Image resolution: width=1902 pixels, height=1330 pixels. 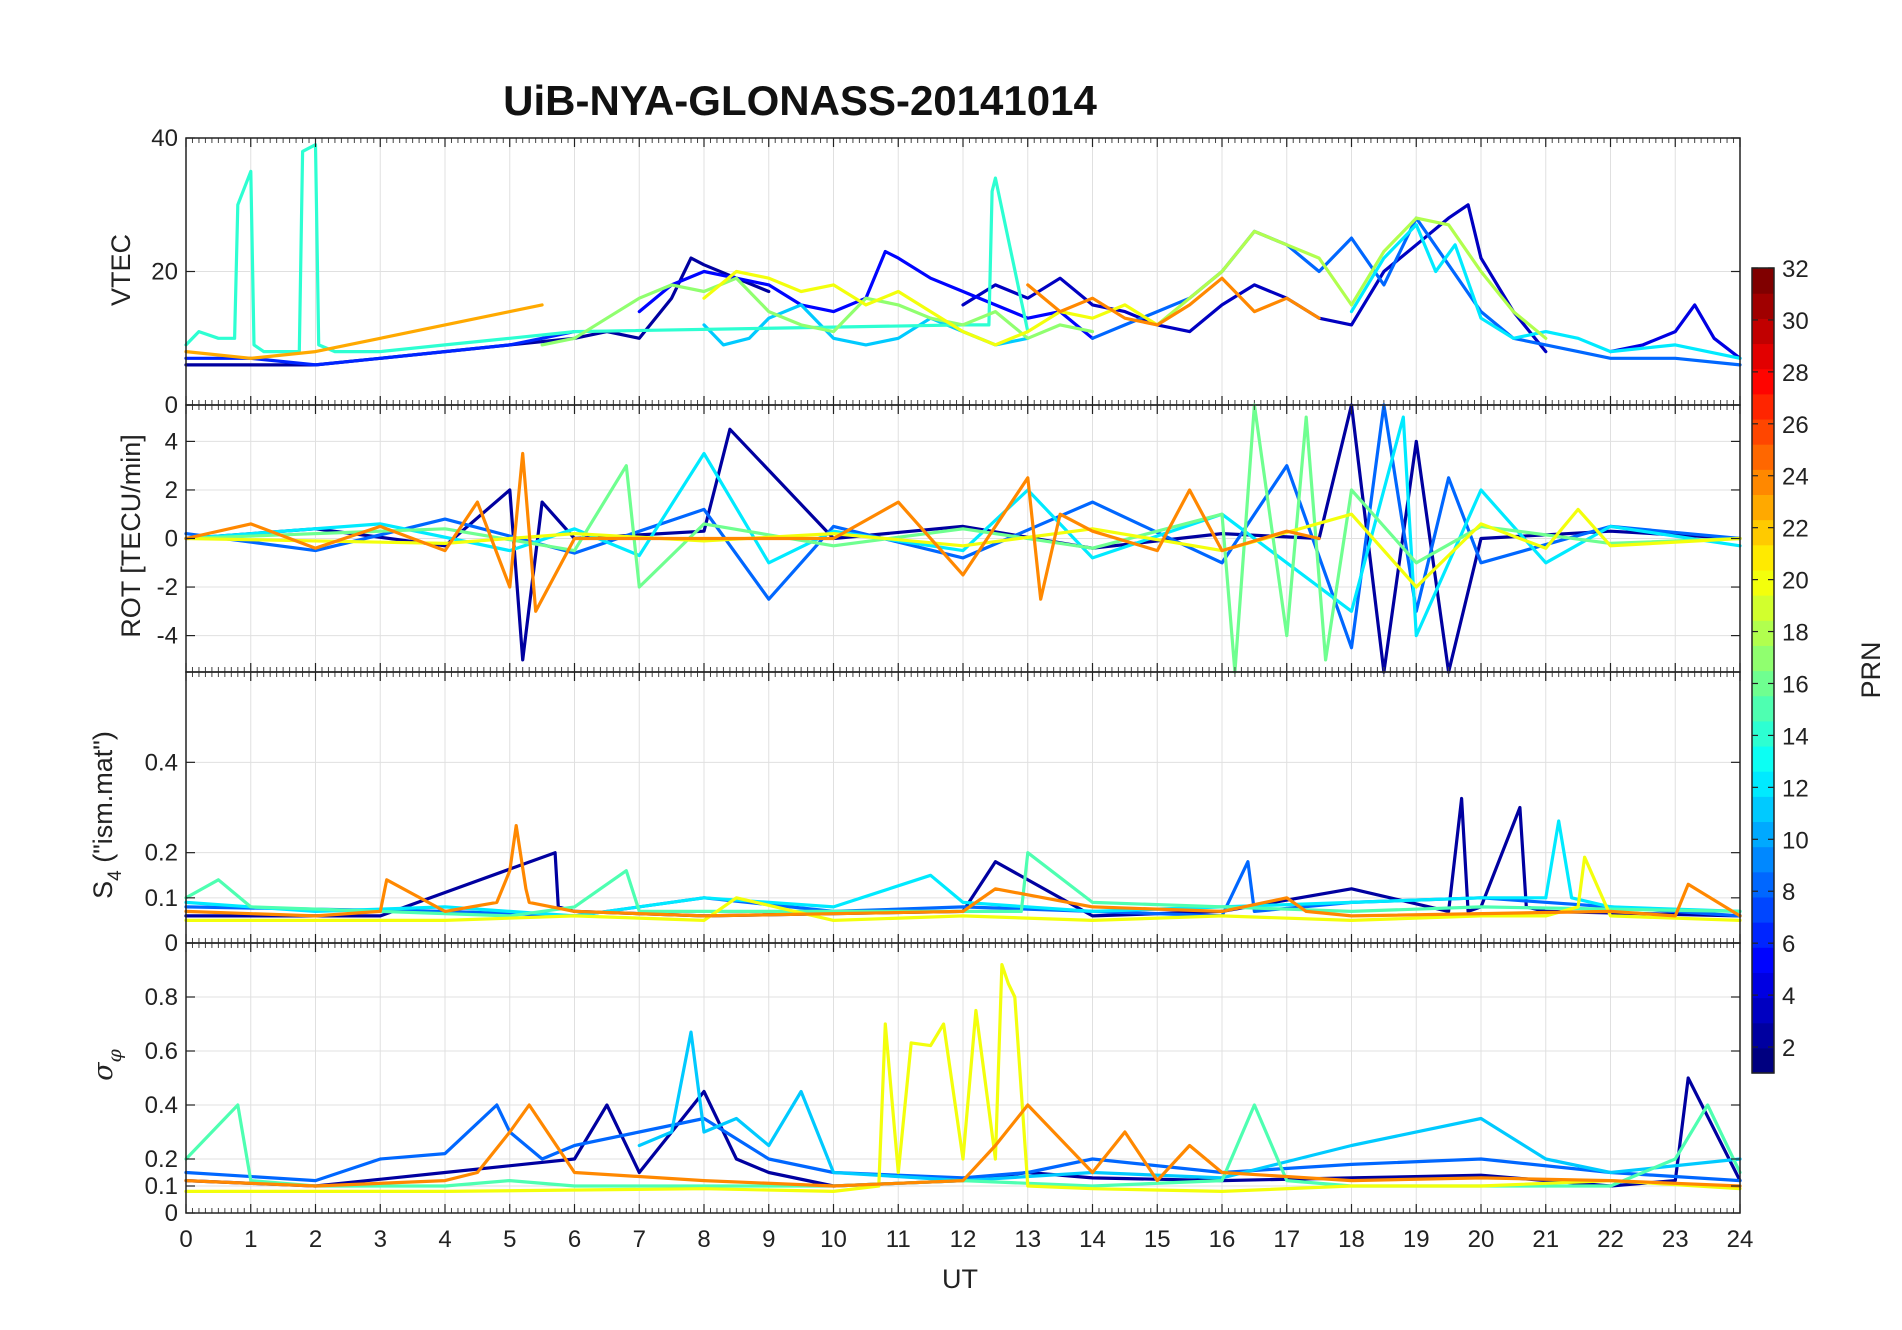 What do you see at coordinates (1795, 840) in the screenshot?
I see `colorbar-tick-label: 10` at bounding box center [1795, 840].